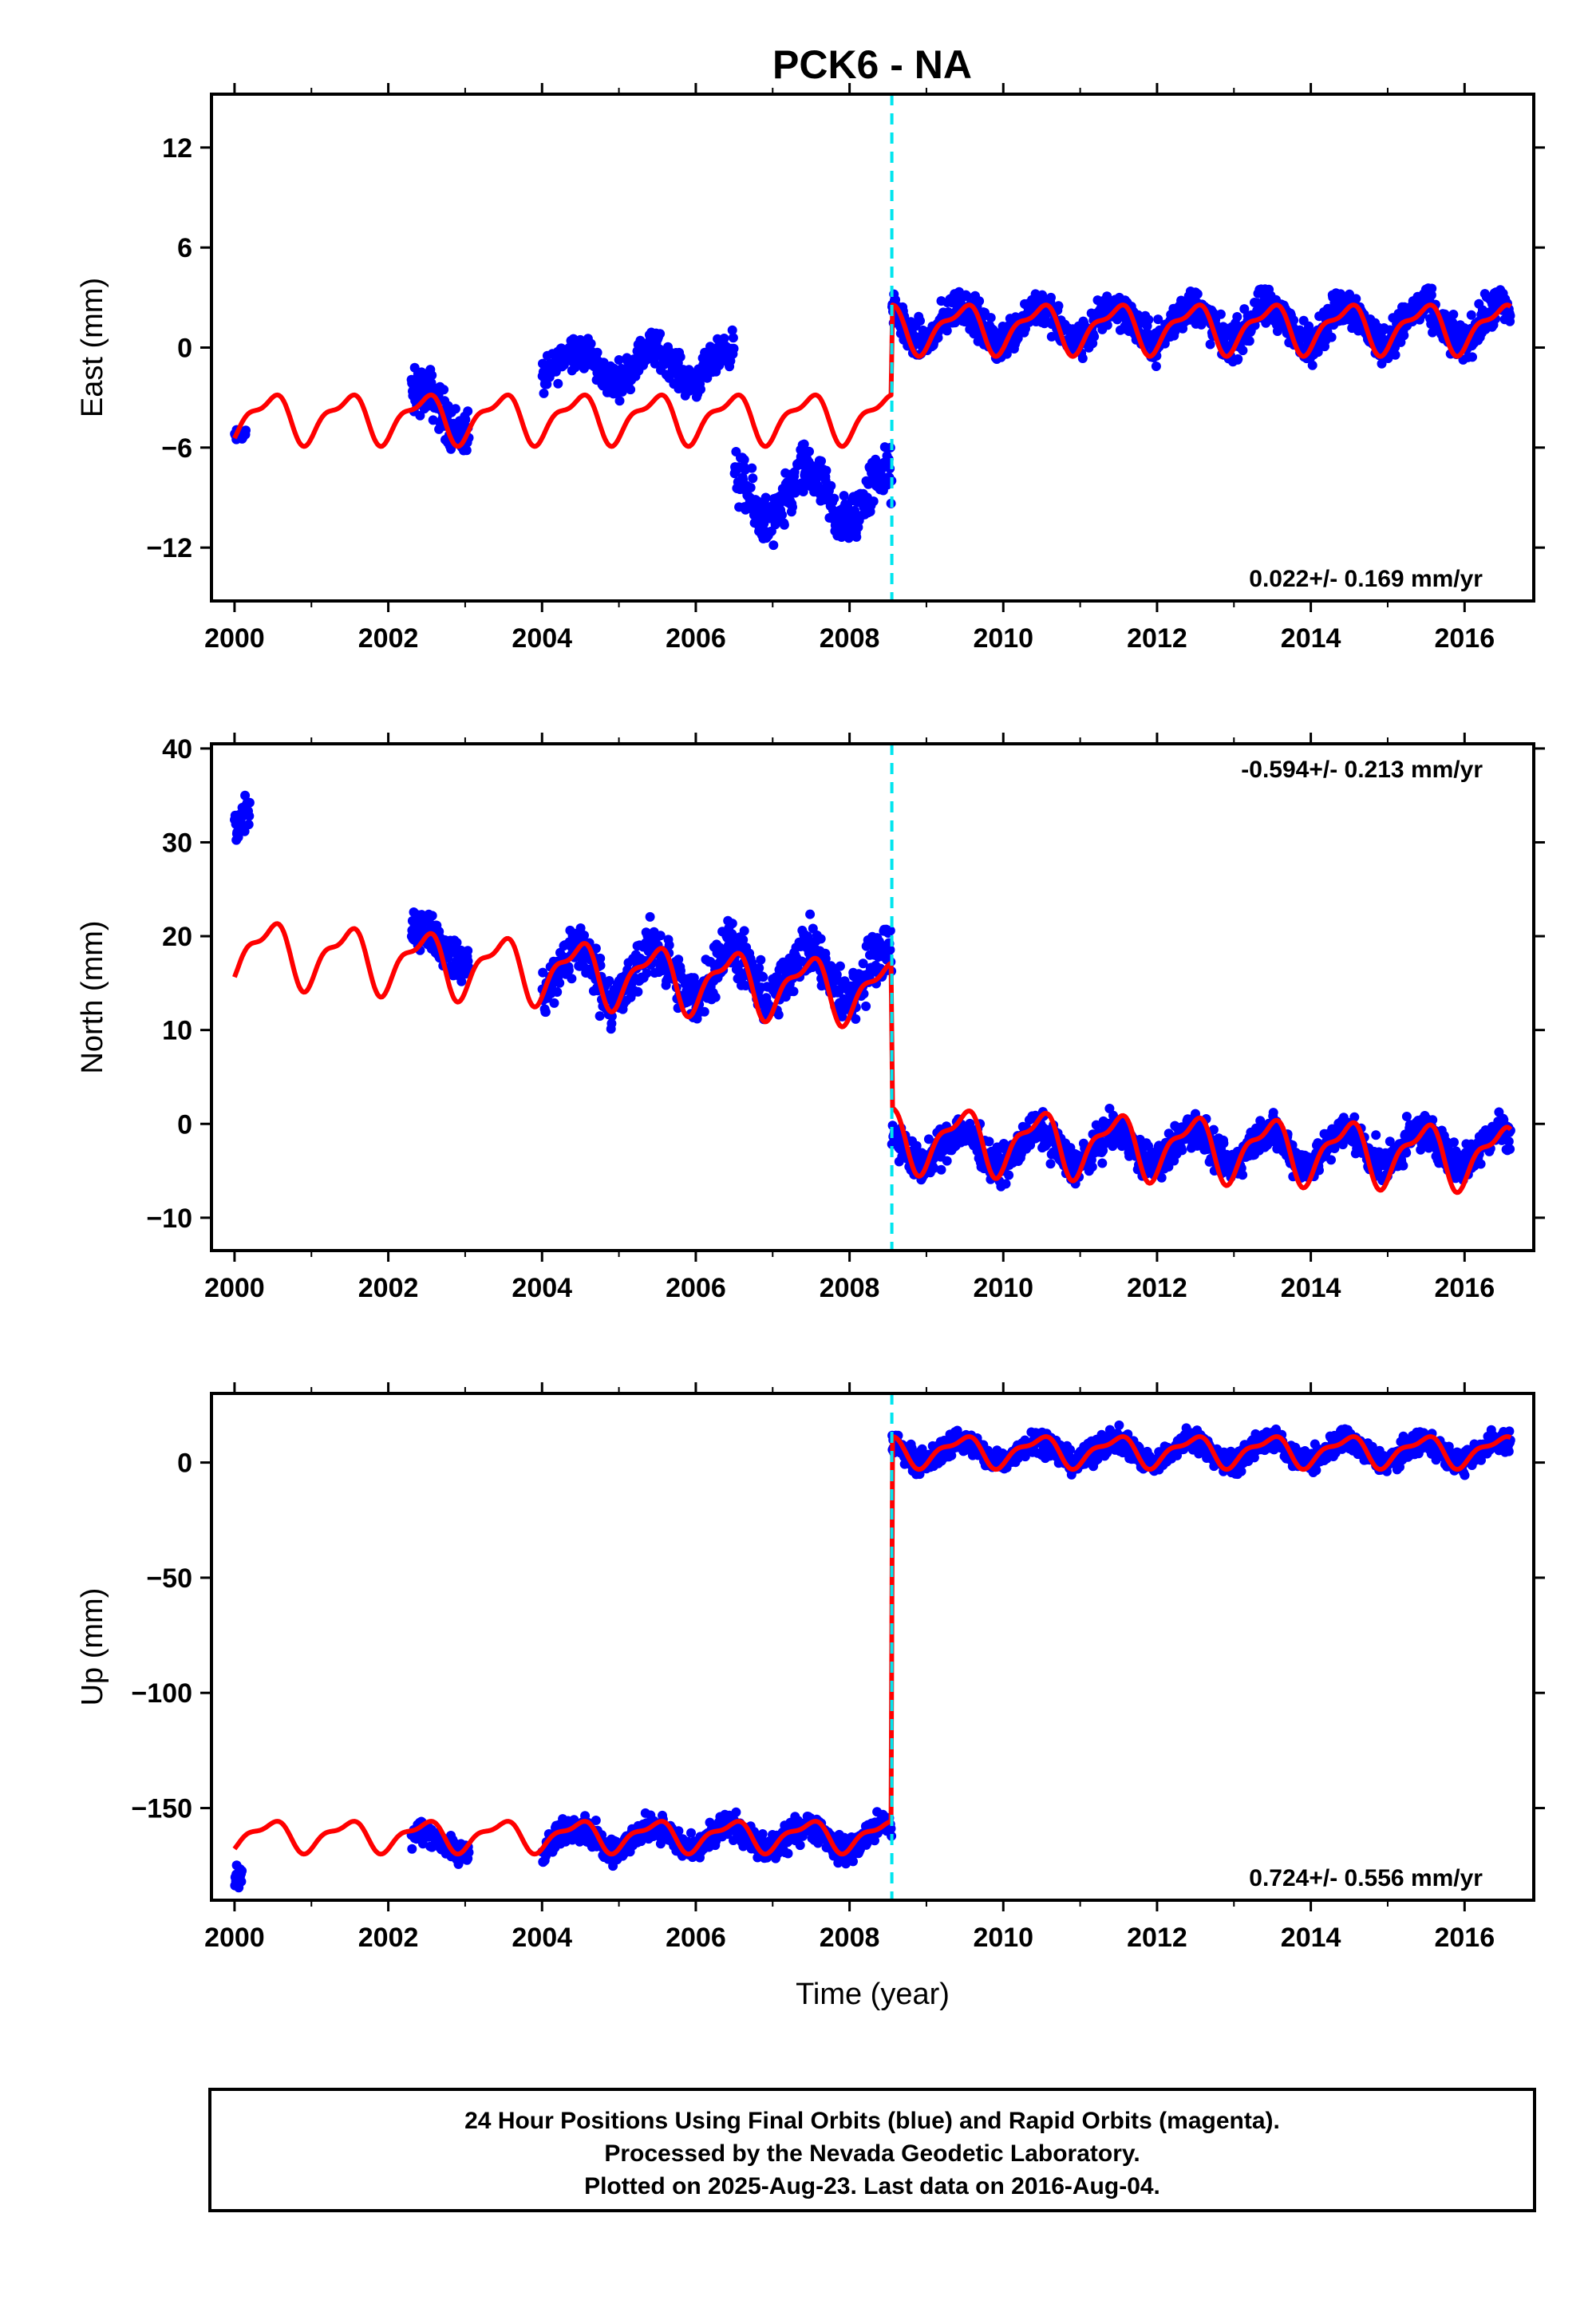  Describe the element at coordinates (184, 349) in the screenshot. I see `y-tick-label: 0` at that location.